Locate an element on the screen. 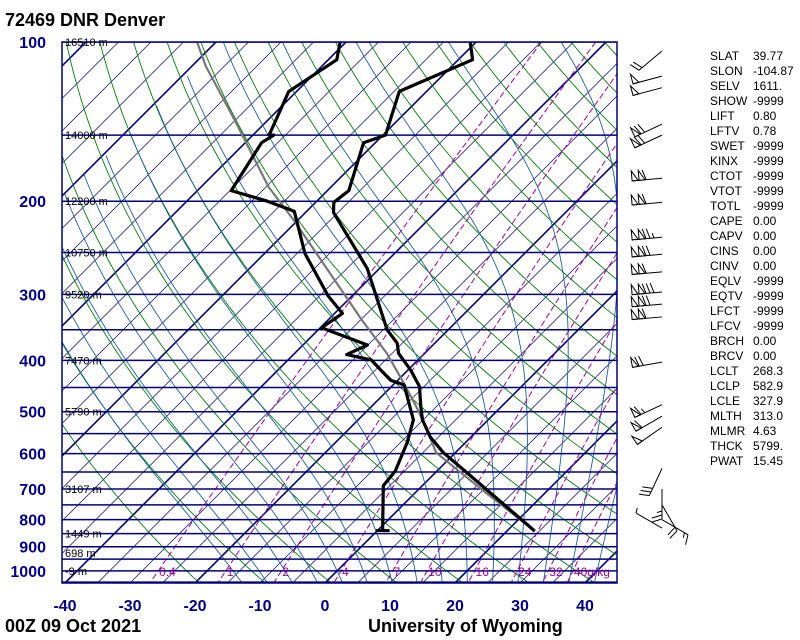 This screenshot has width=800, height=640. mixing-ratio-label: 2 is located at coordinates (285, 572).